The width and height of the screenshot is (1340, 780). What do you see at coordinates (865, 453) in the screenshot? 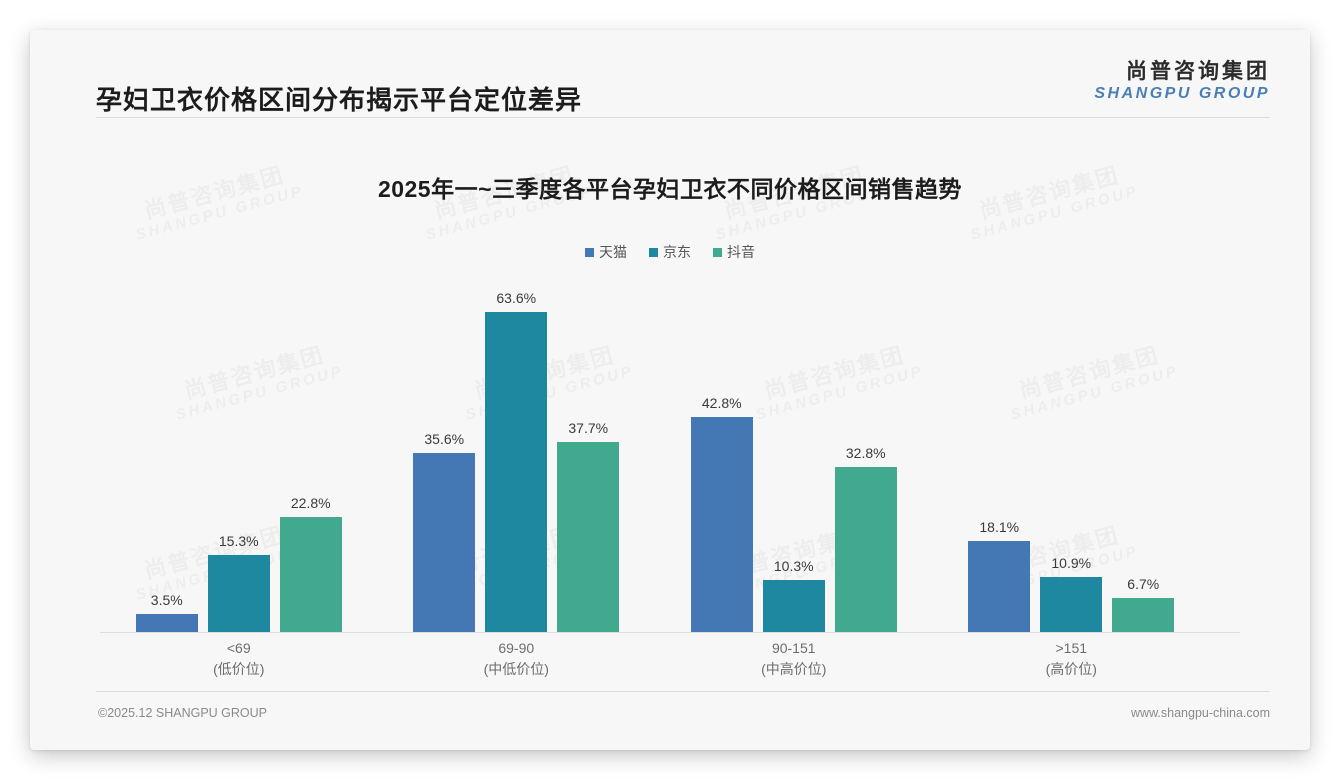
I see `bar-value-label: 32.8%` at bounding box center [865, 453].